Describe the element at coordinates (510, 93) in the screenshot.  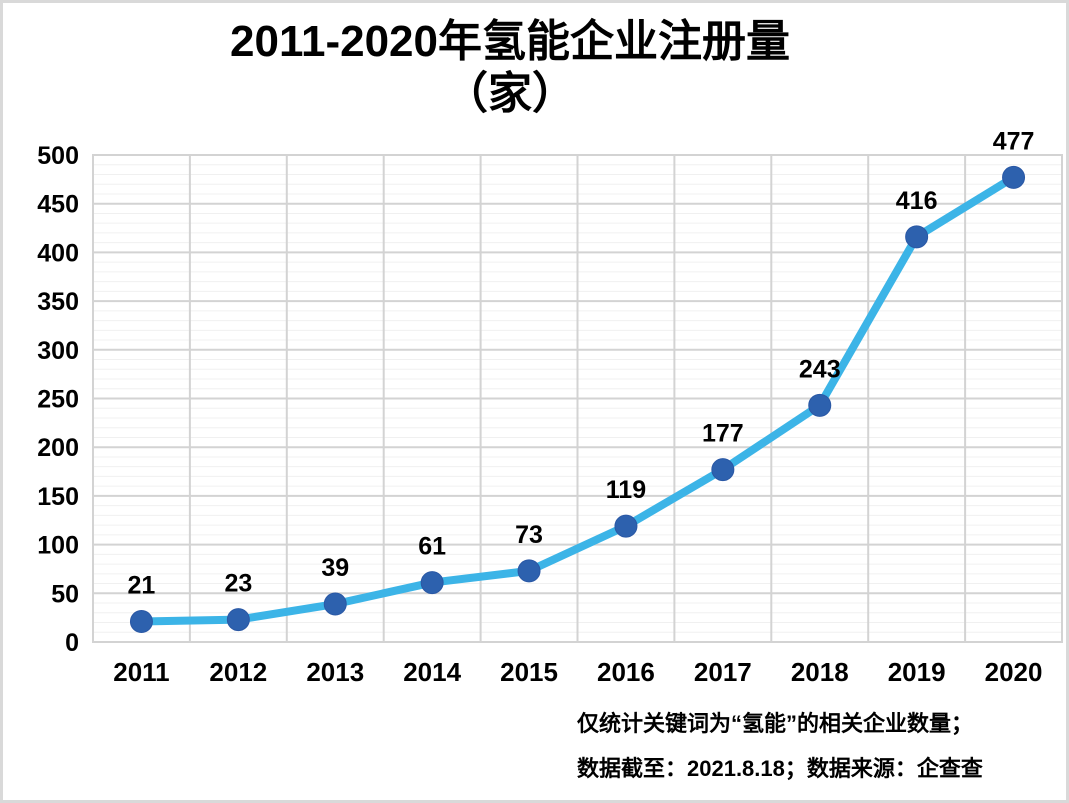
I see `chart-title-line2: （家）` at that location.